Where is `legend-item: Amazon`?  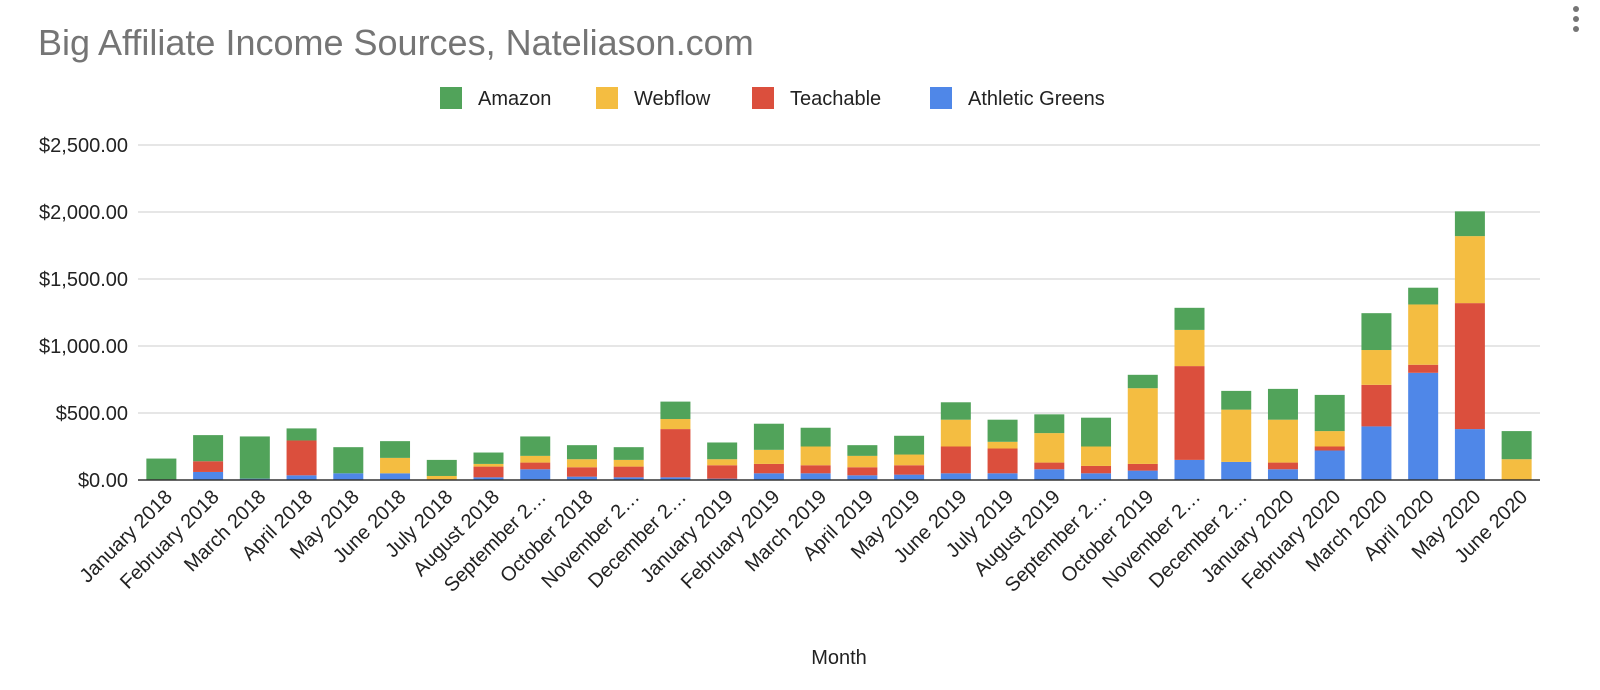
legend-item: Amazon is located at coordinates (495, 98).